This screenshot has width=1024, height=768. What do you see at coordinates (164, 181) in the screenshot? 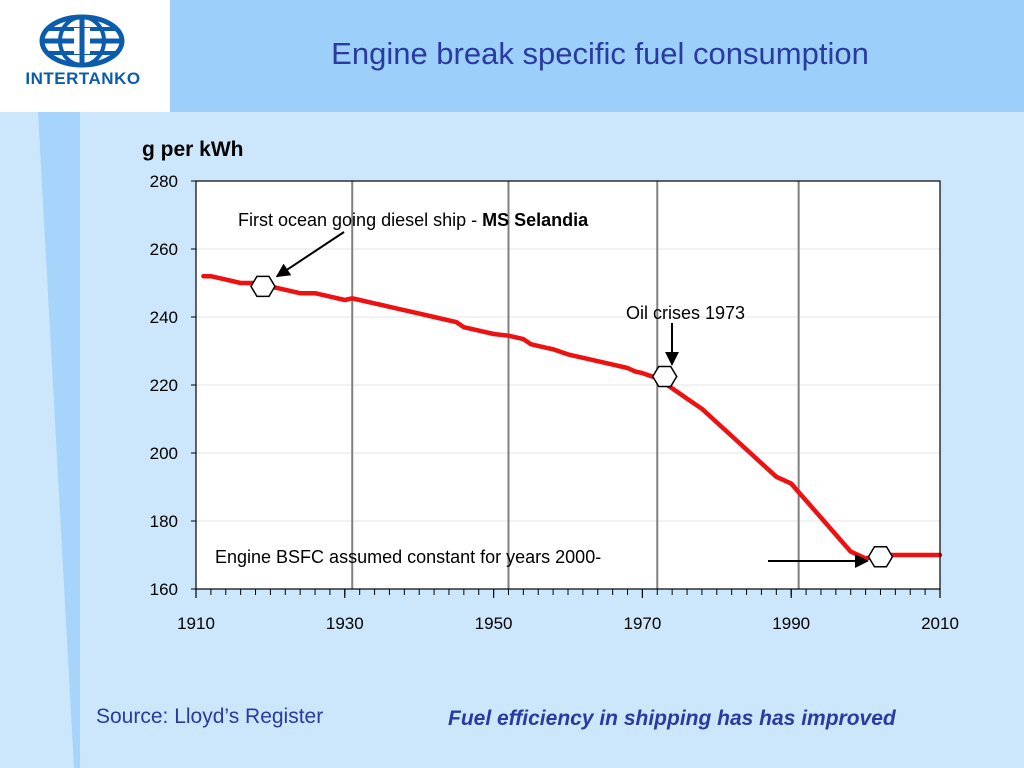
I see `y-tick-label: 280` at bounding box center [164, 181].